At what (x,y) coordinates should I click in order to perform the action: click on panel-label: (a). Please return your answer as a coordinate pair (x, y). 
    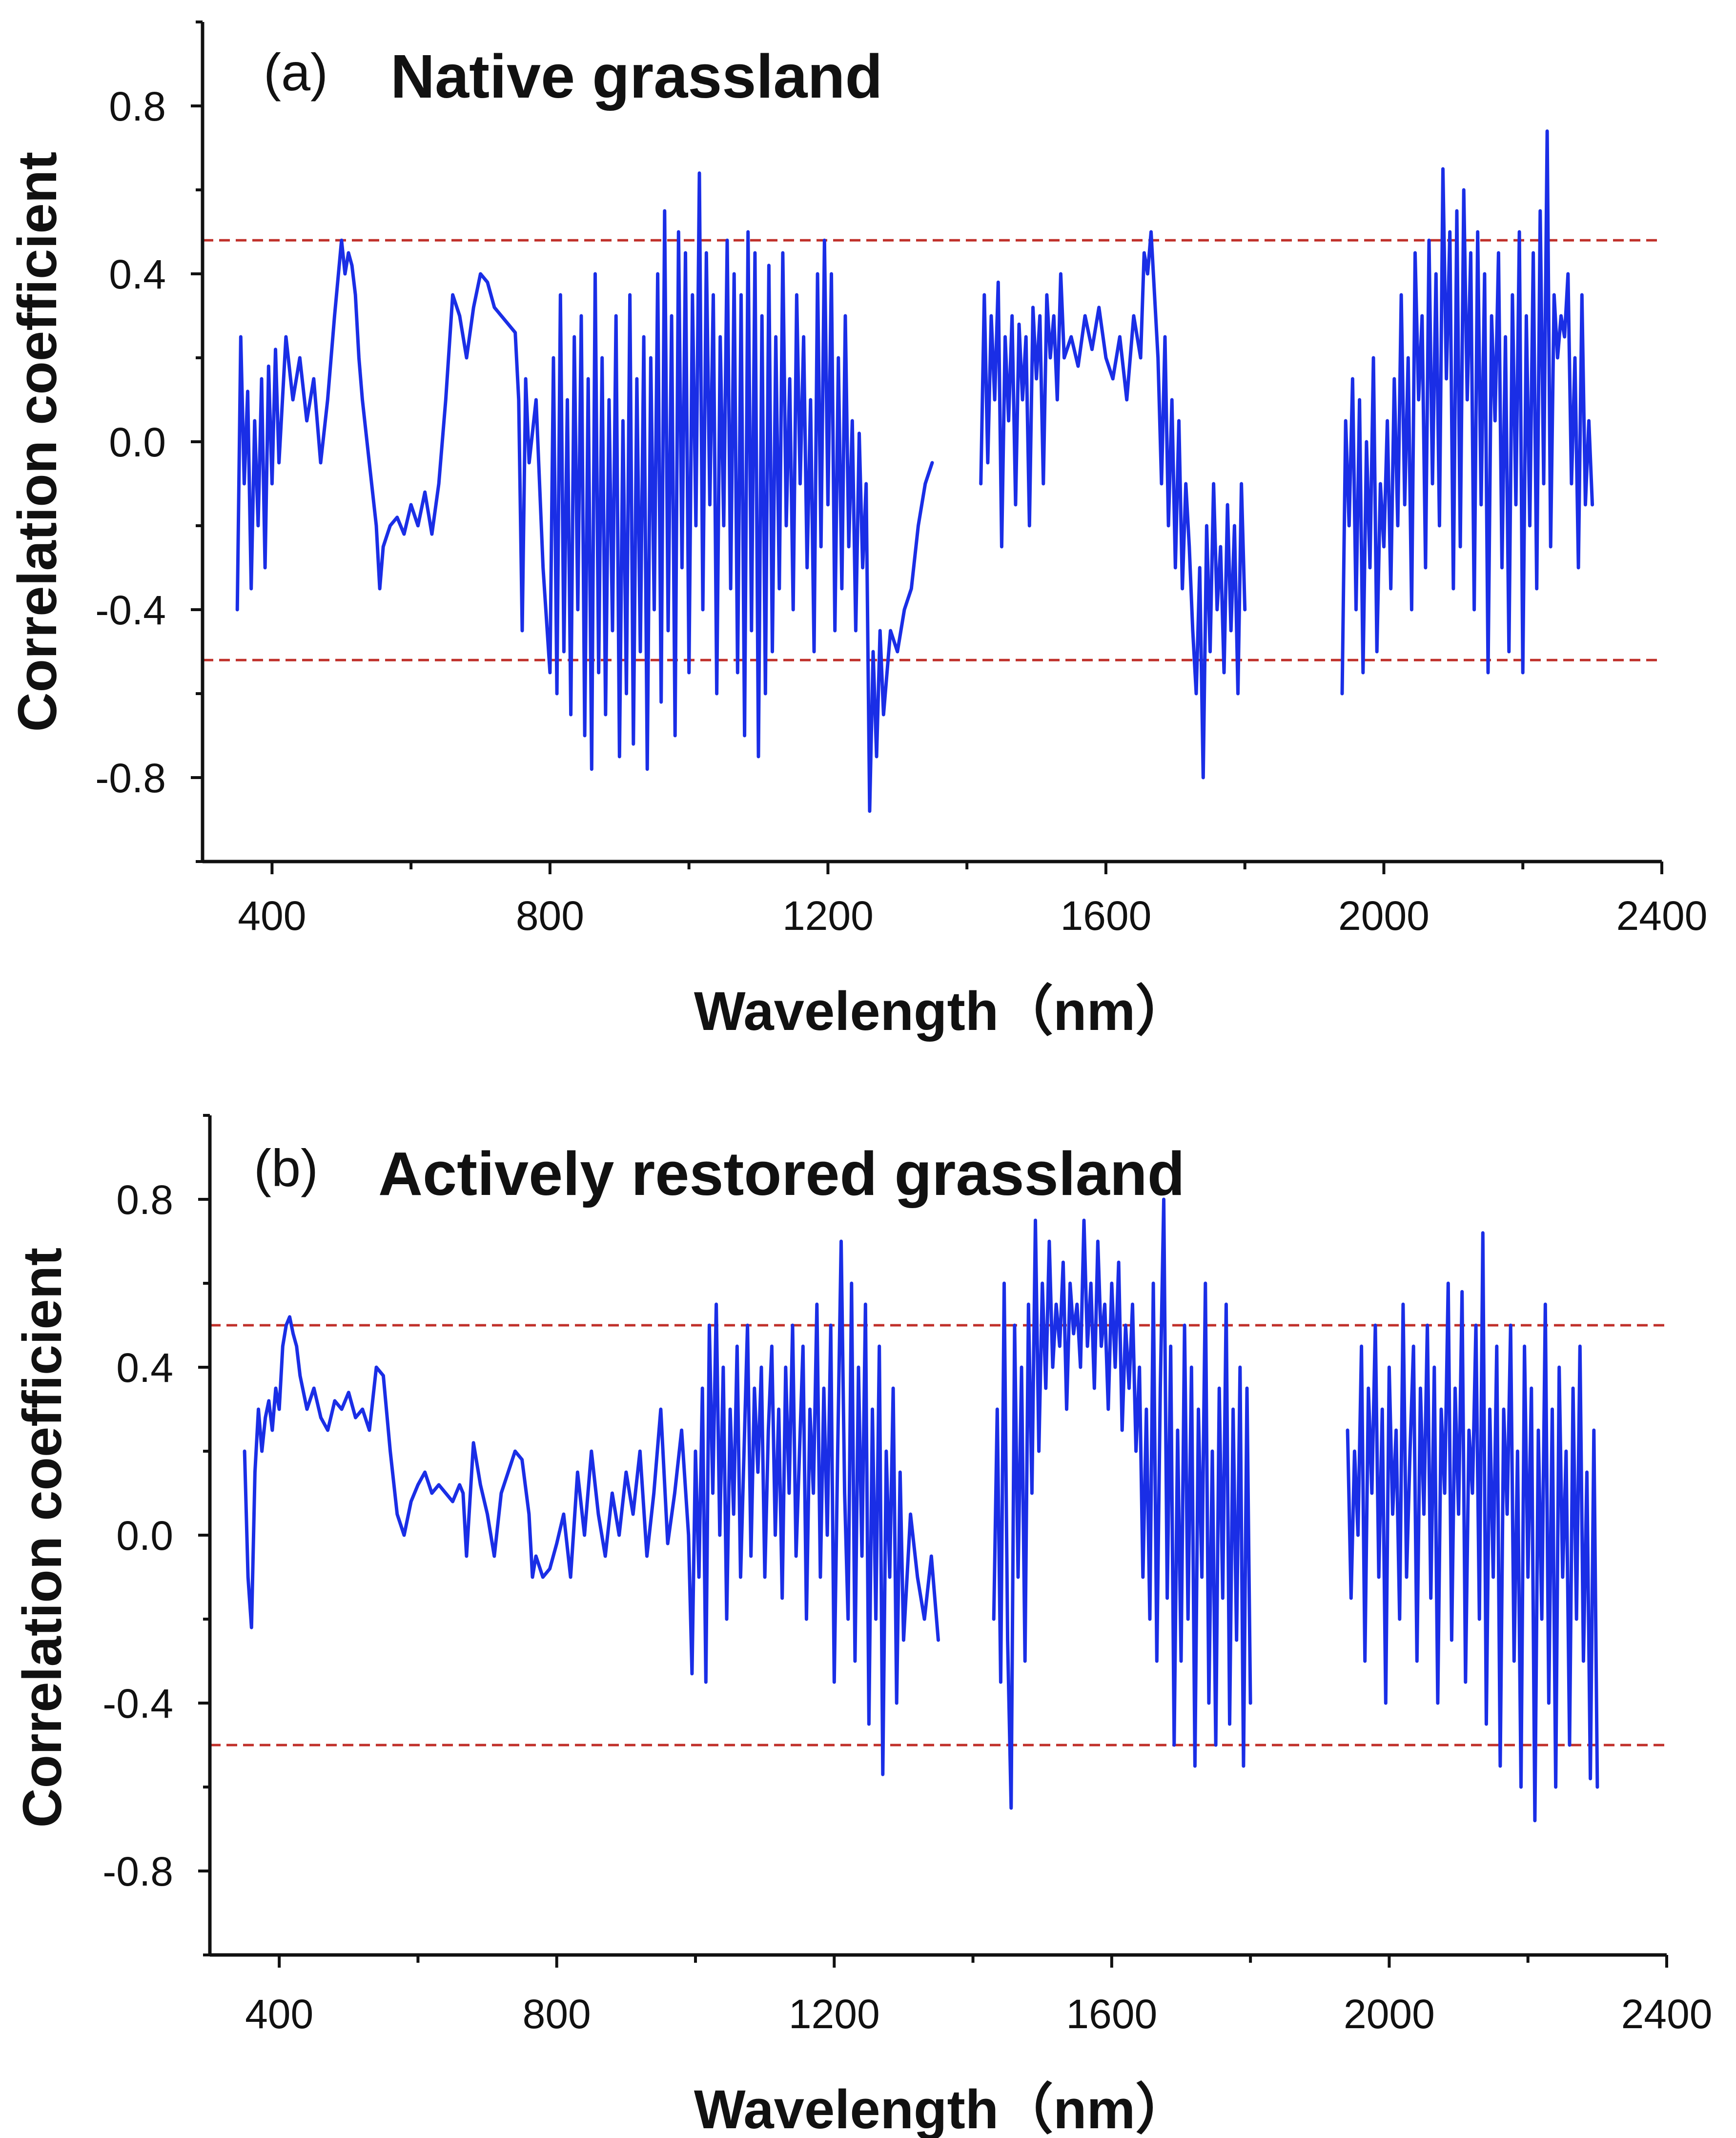
    Looking at the image, I should click on (296, 72).